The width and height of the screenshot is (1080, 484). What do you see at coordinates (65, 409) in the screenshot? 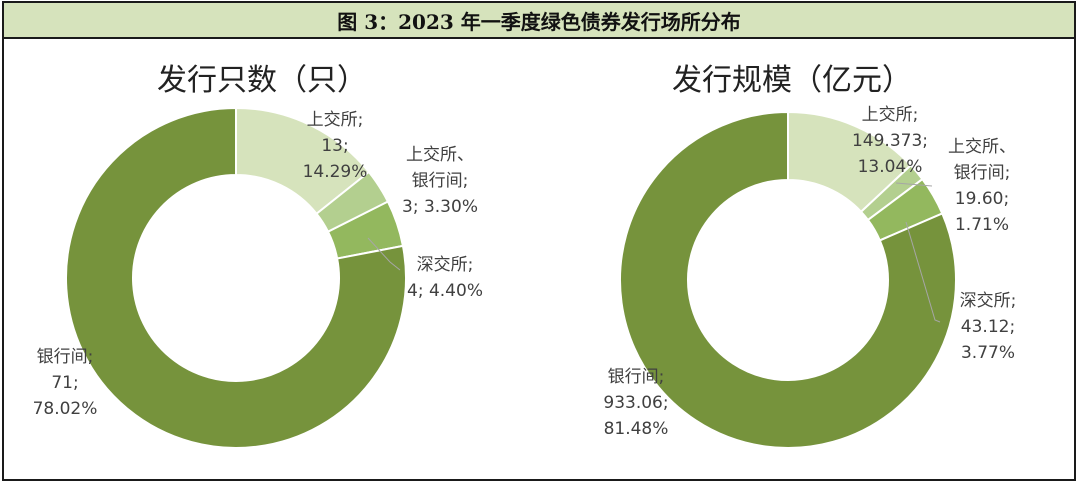
I see `data-label-line: 78.02%` at bounding box center [65, 409].